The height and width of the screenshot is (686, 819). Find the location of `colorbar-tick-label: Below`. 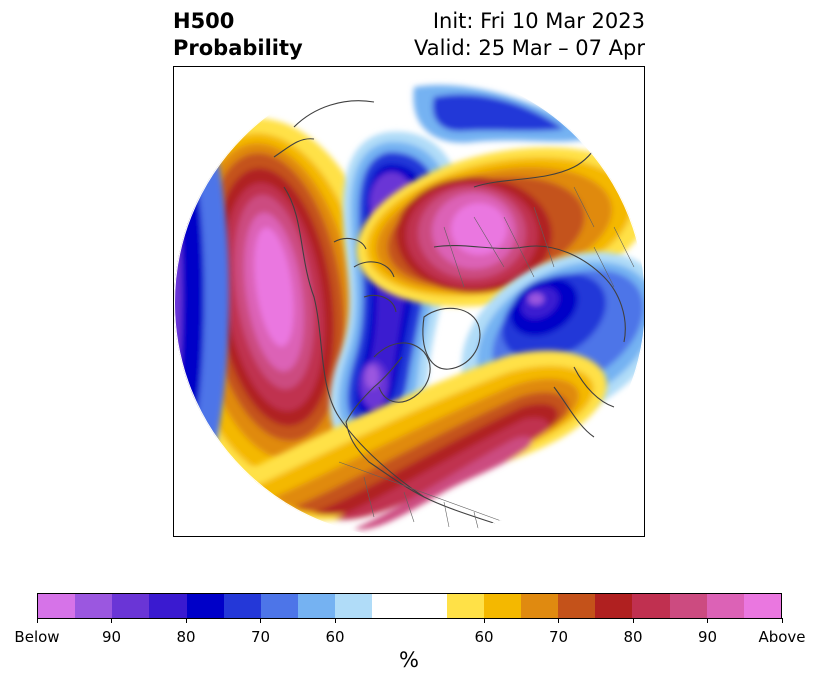

colorbar-tick-label: Below is located at coordinates (37, 637).